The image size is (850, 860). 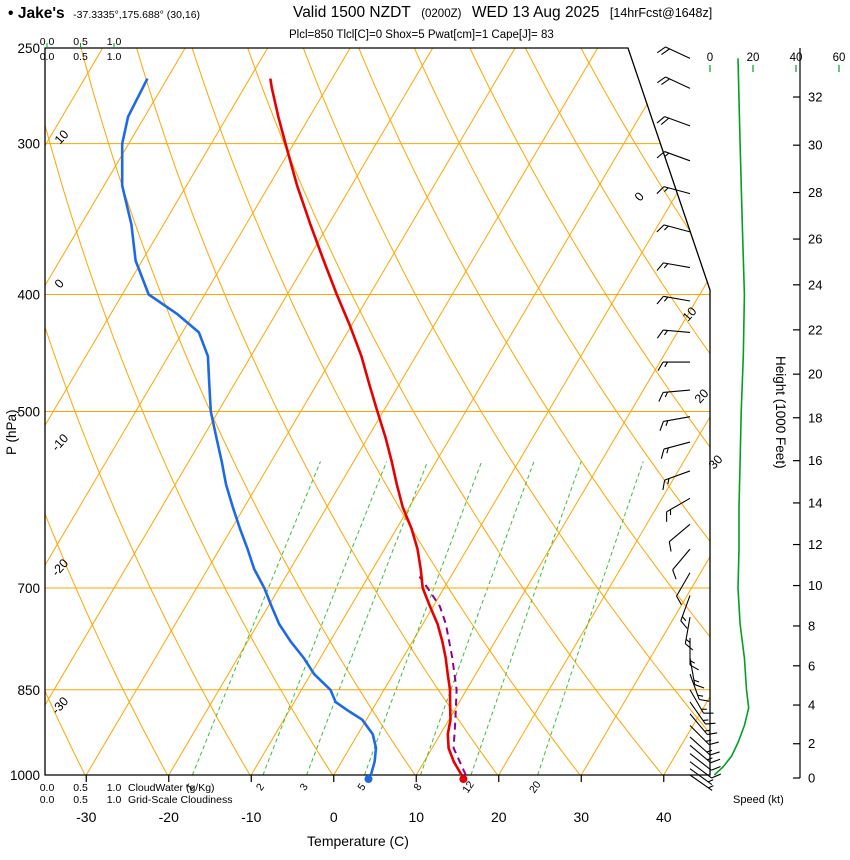 What do you see at coordinates (80, 57) in the screenshot?
I see `cloudiness-scale-label: 0.5` at bounding box center [80, 57].